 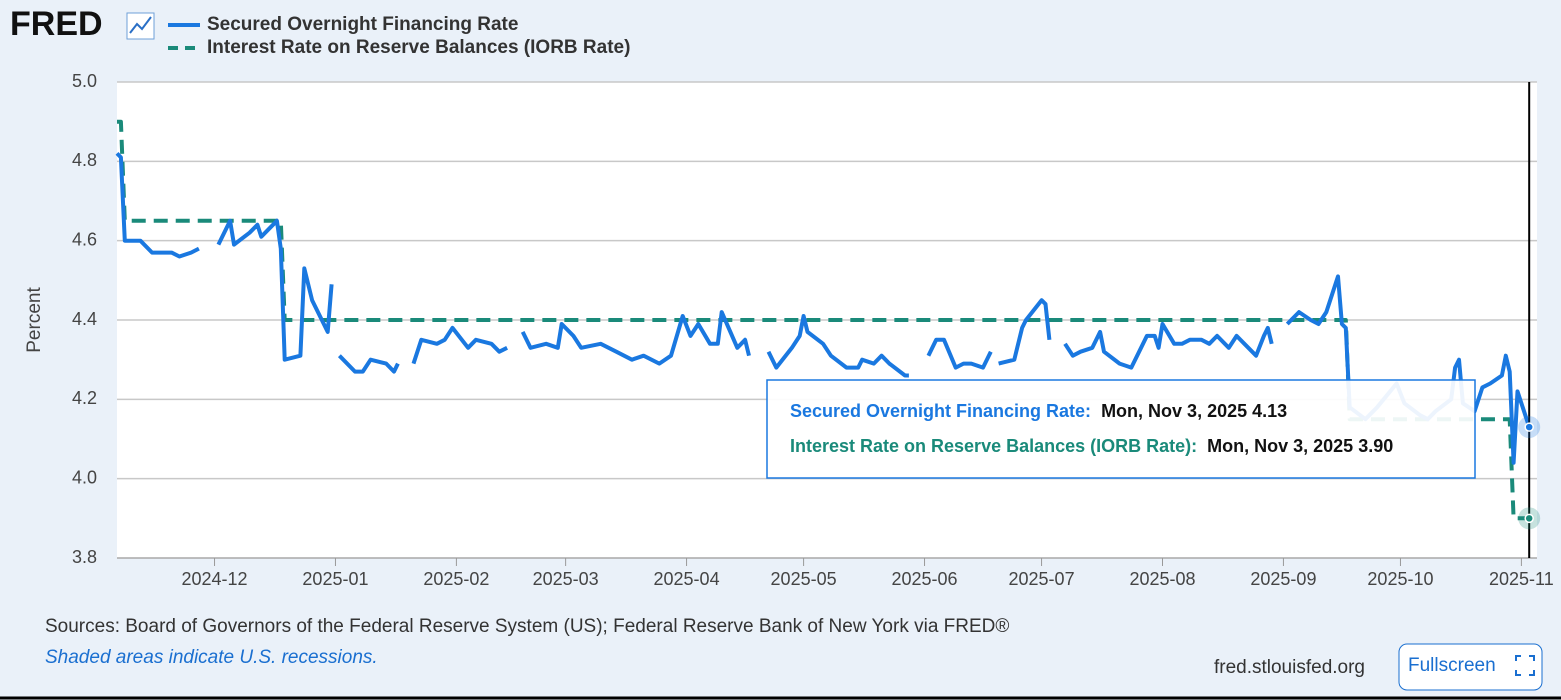 I want to click on fullscreen-button, so click(x=1470, y=667).